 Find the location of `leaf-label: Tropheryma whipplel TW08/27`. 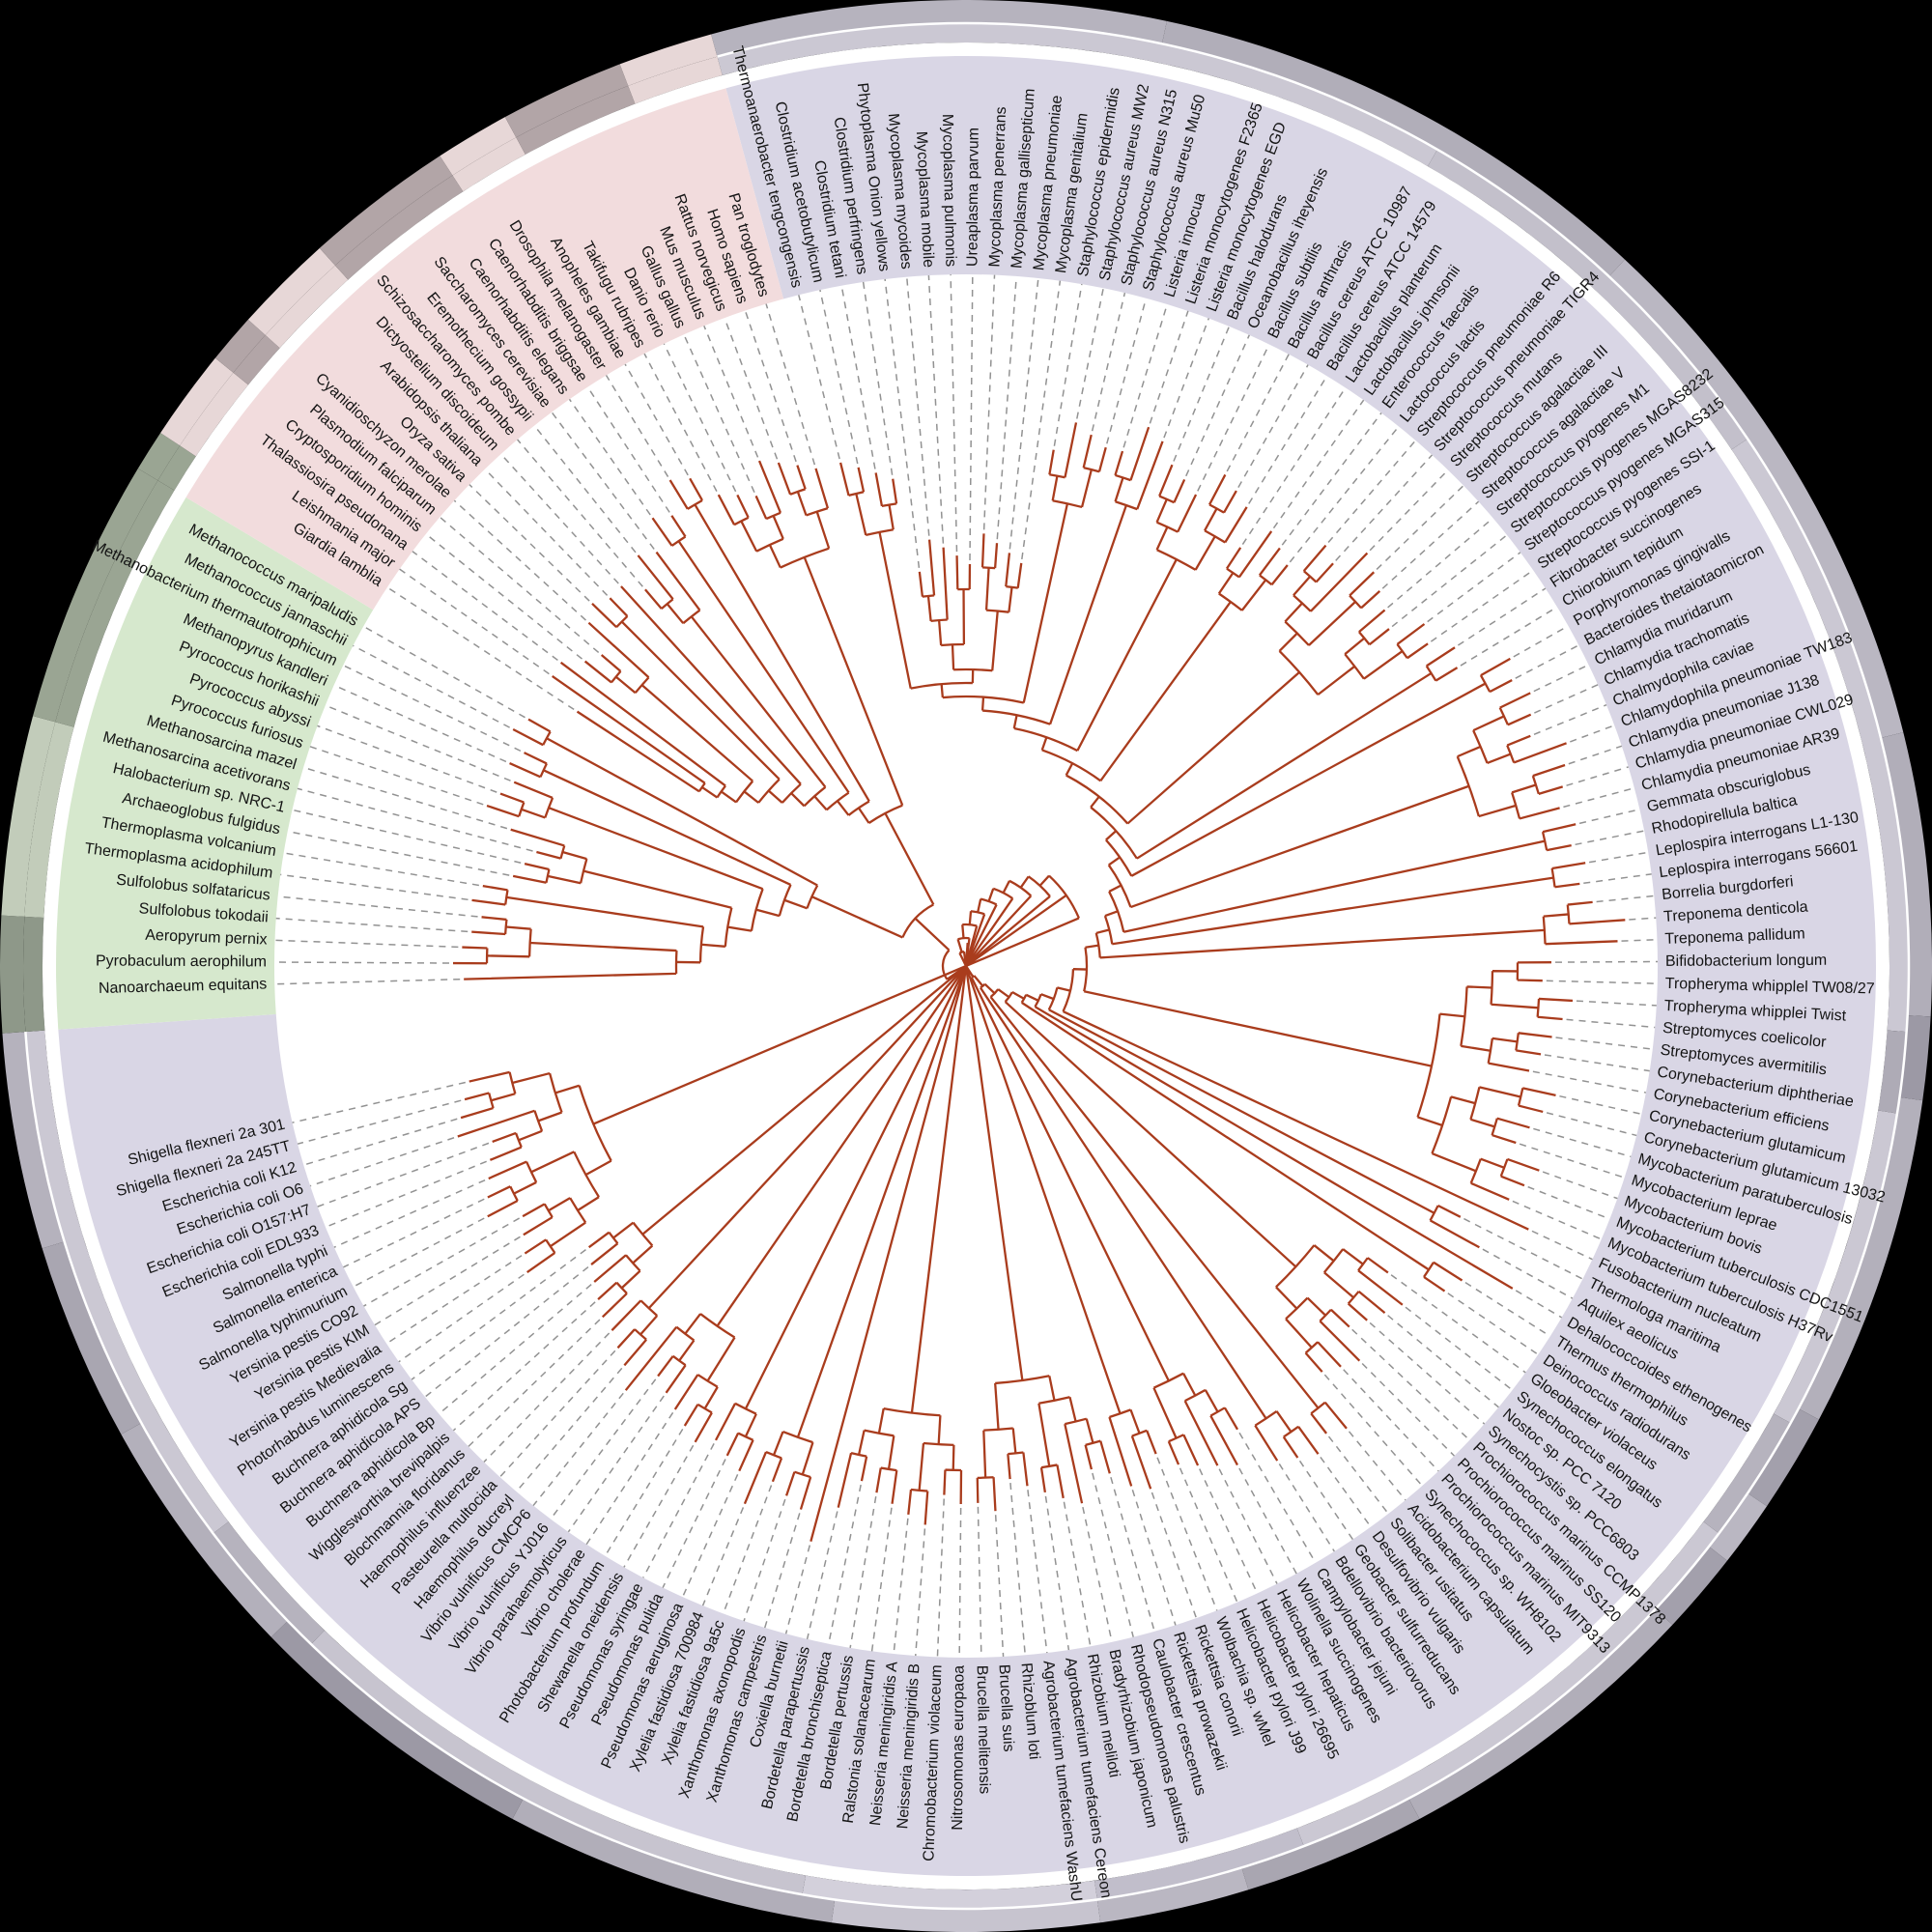

leaf-label: Tropheryma whipplel TW08/27 is located at coordinates (1770, 987).